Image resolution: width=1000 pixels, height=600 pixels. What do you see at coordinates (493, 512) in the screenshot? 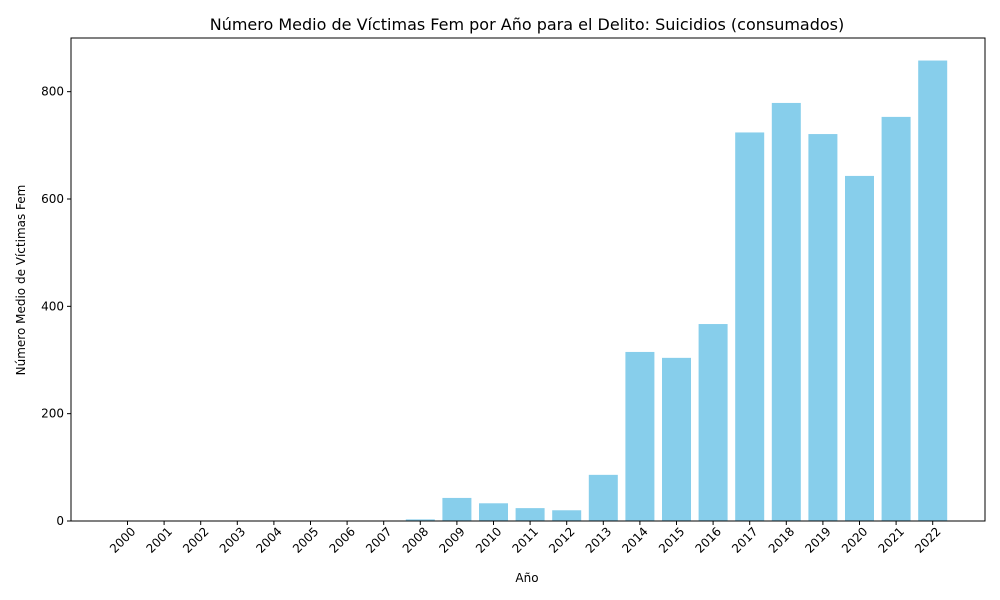
I see `bar-2010` at bounding box center [493, 512].